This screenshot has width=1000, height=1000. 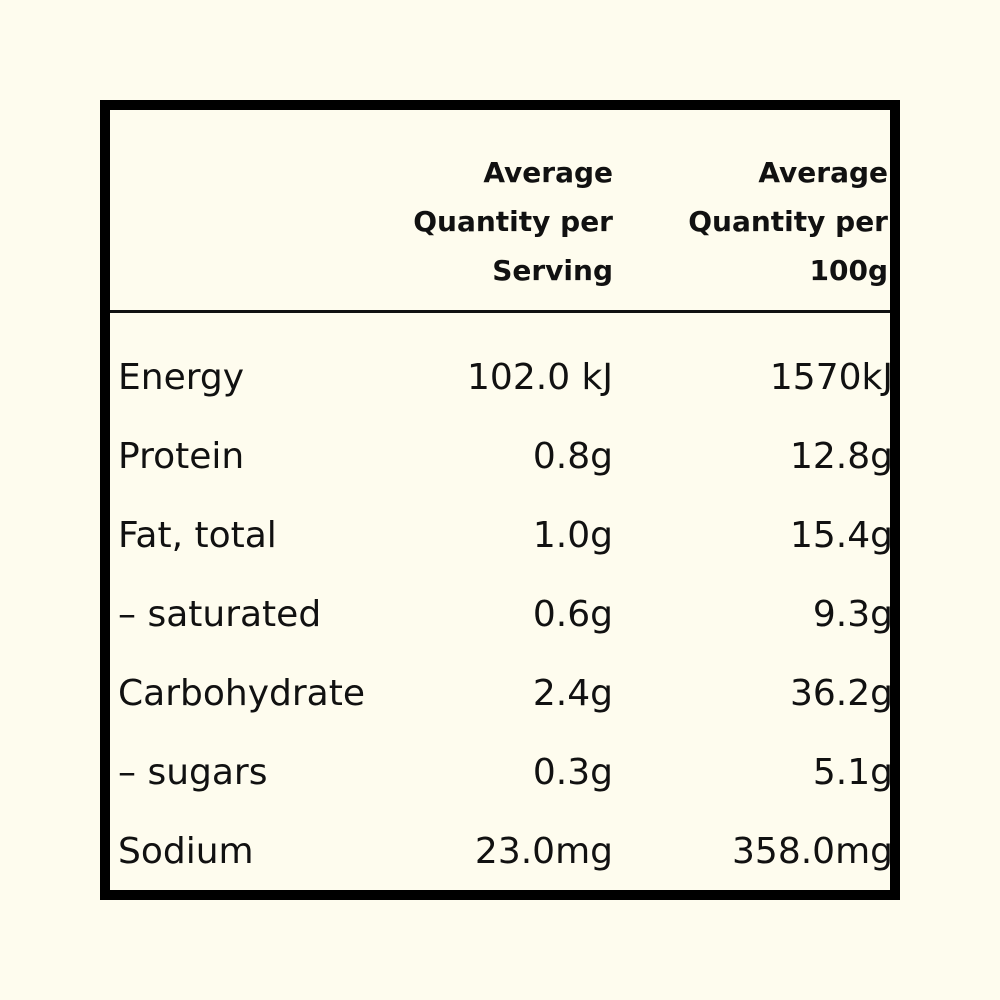 What do you see at coordinates (540, 377) in the screenshot?
I see `per-serving-value: 102.0 kJ` at bounding box center [540, 377].